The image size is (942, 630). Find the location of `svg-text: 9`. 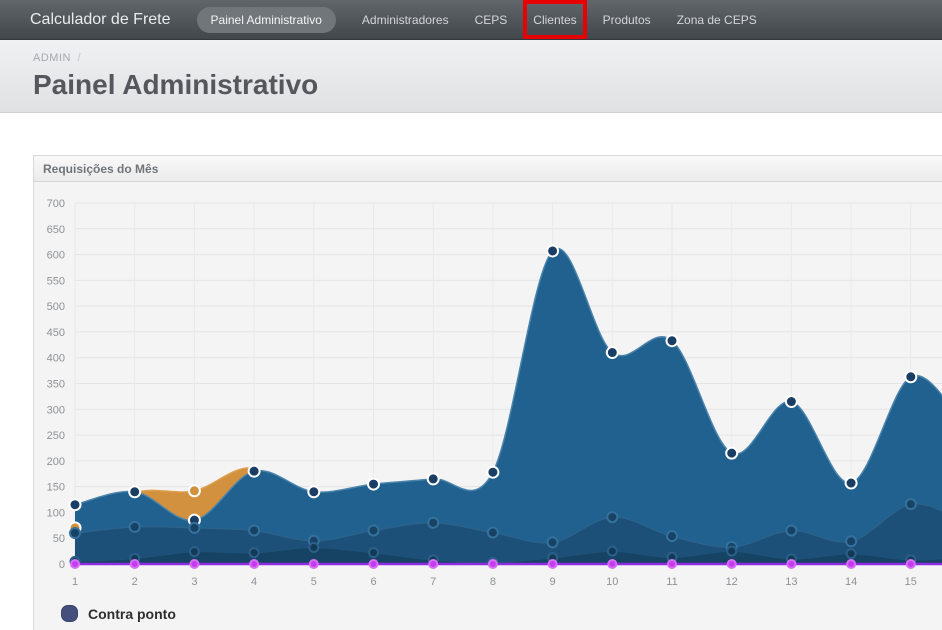

svg-text: 9 is located at coordinates (553, 582).